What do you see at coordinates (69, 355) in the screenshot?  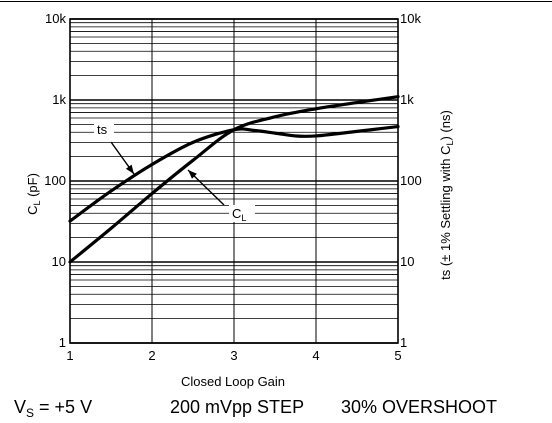 I see `x-tick-label: 1` at bounding box center [69, 355].